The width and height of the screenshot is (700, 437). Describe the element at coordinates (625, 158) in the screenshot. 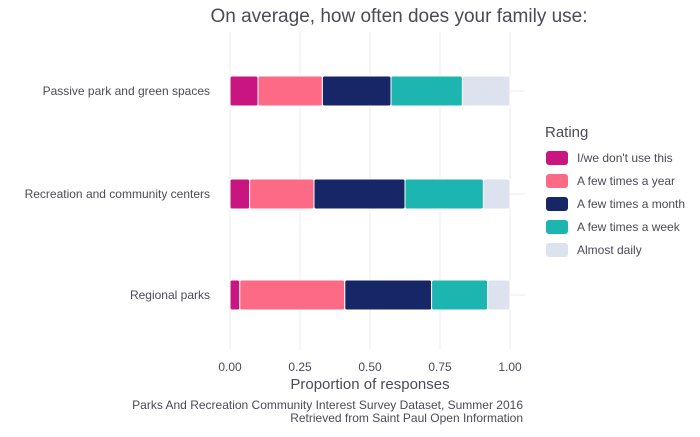

I see `legend-label: I/we don't use this` at that location.